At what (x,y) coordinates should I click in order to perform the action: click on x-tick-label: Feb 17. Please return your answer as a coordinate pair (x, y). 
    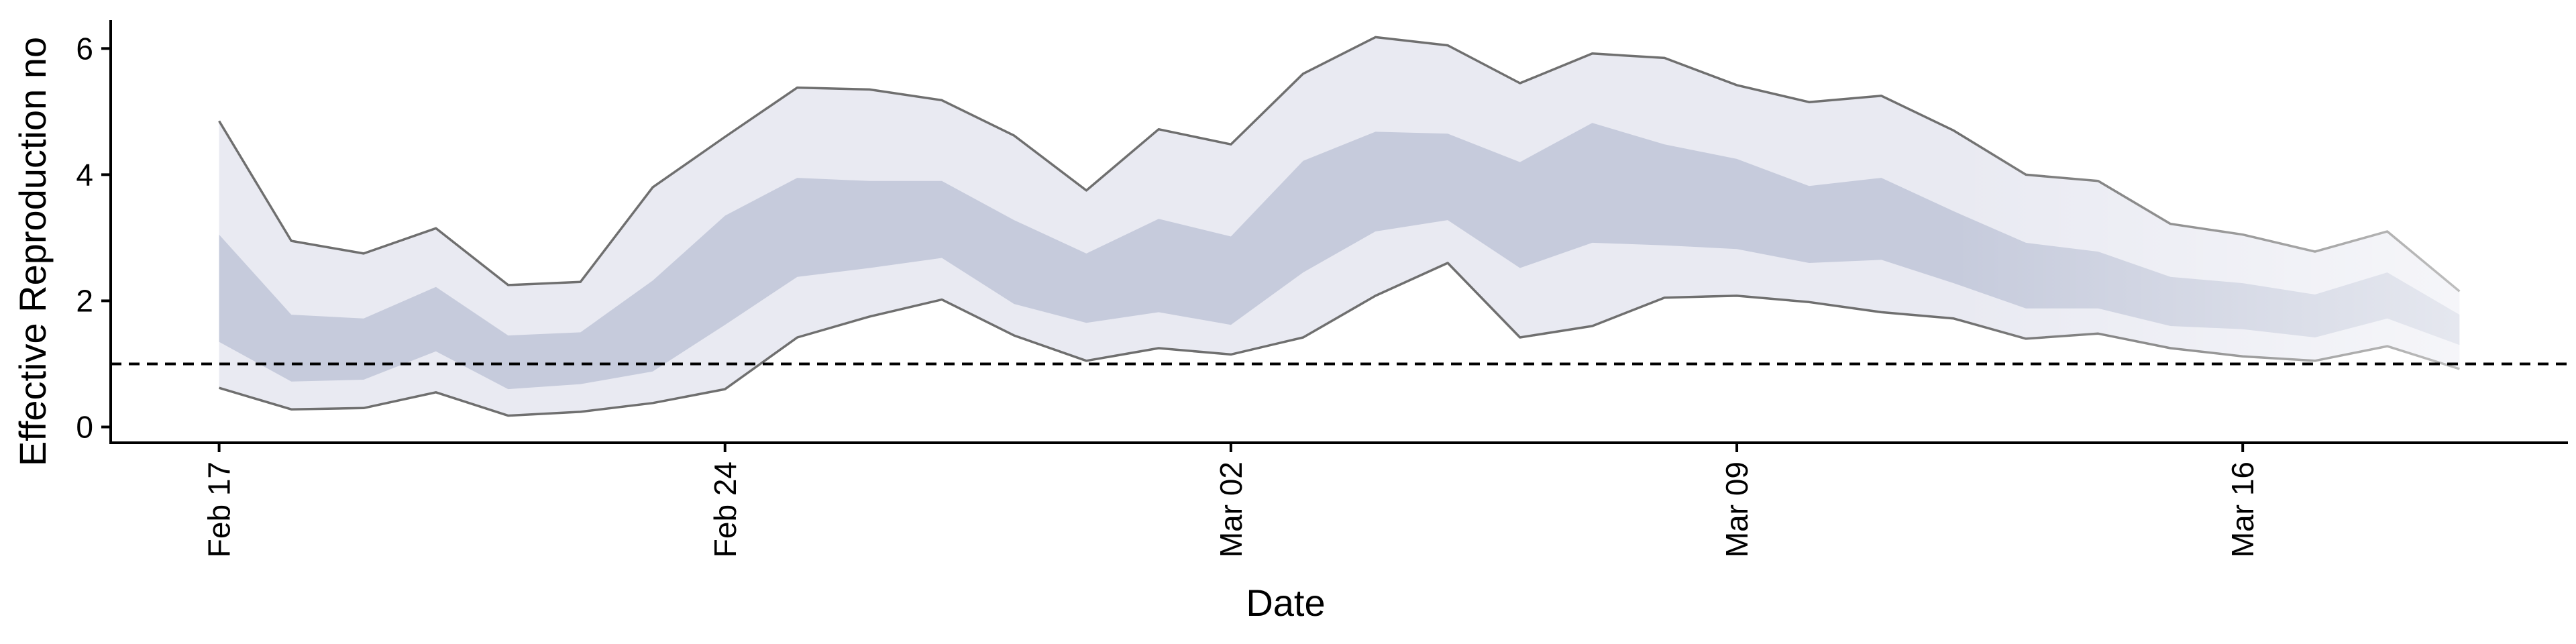
    Looking at the image, I should click on (219, 509).